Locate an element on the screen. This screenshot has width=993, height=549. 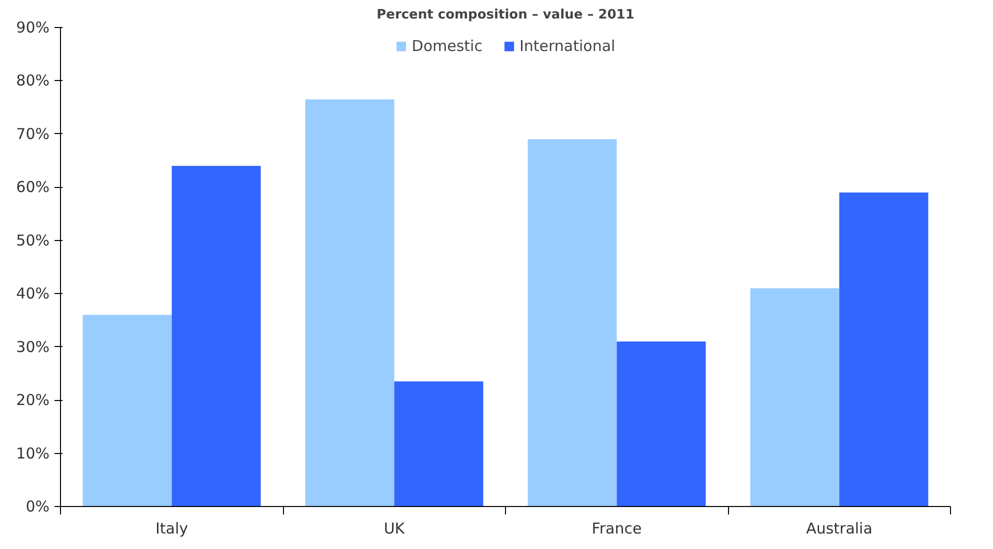
y-tick-label: 50% is located at coordinates (33, 240).